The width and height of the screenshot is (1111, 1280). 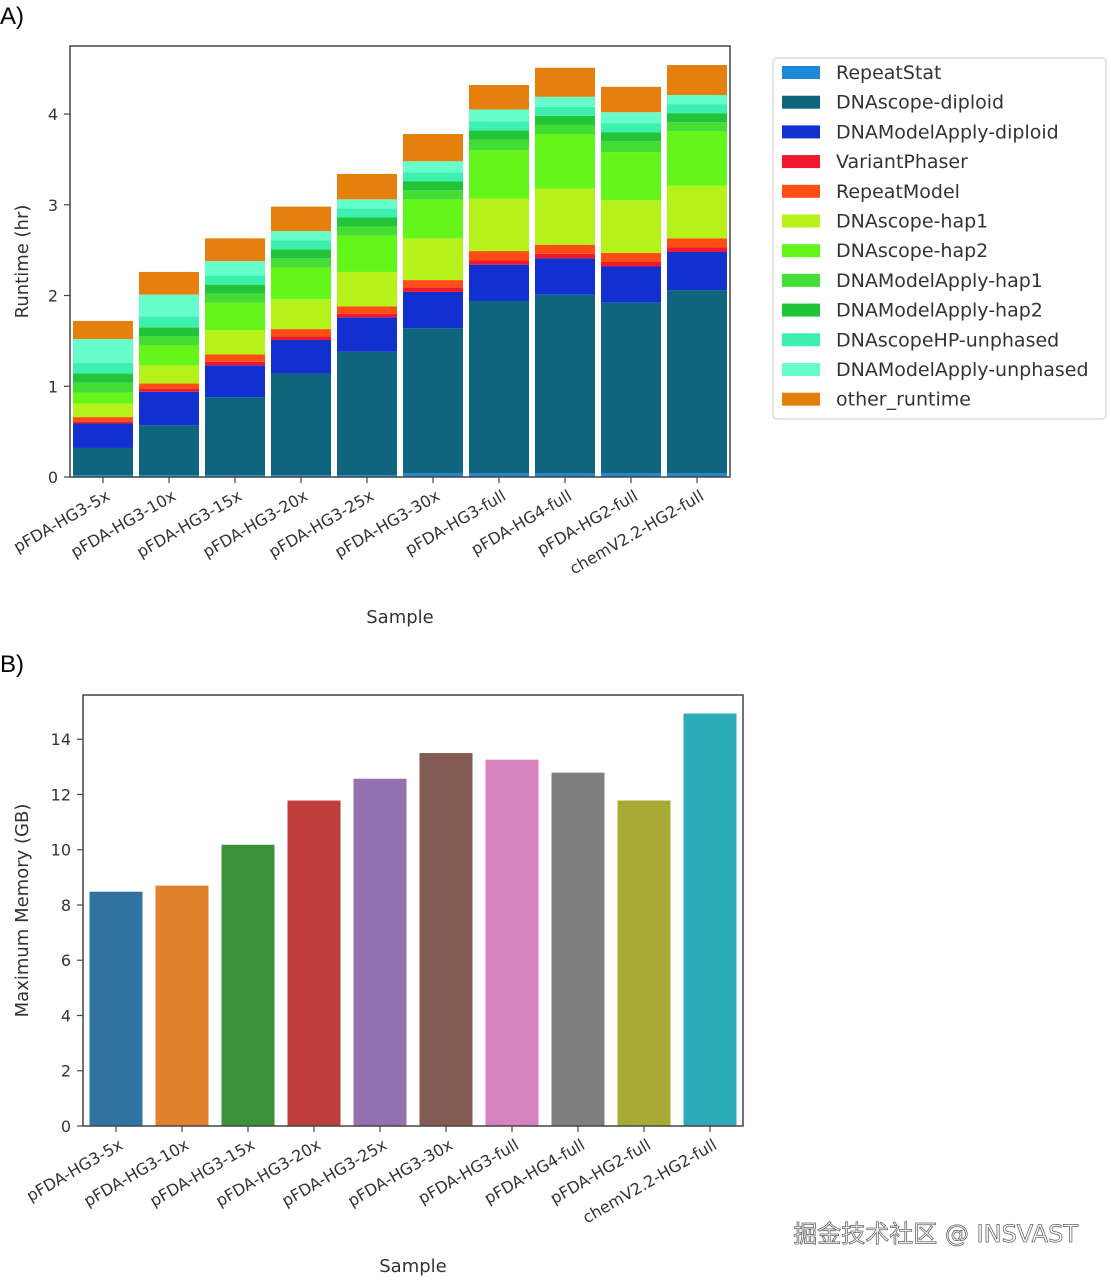 What do you see at coordinates (53, 205) in the screenshot?
I see `y-tick-label: 3` at bounding box center [53, 205].